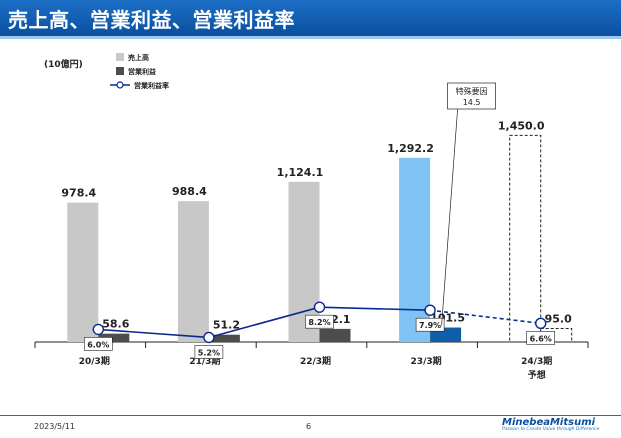  What do you see at coordinates (536, 361) in the screenshot?
I see `category-label: 24/3期` at bounding box center [536, 361].